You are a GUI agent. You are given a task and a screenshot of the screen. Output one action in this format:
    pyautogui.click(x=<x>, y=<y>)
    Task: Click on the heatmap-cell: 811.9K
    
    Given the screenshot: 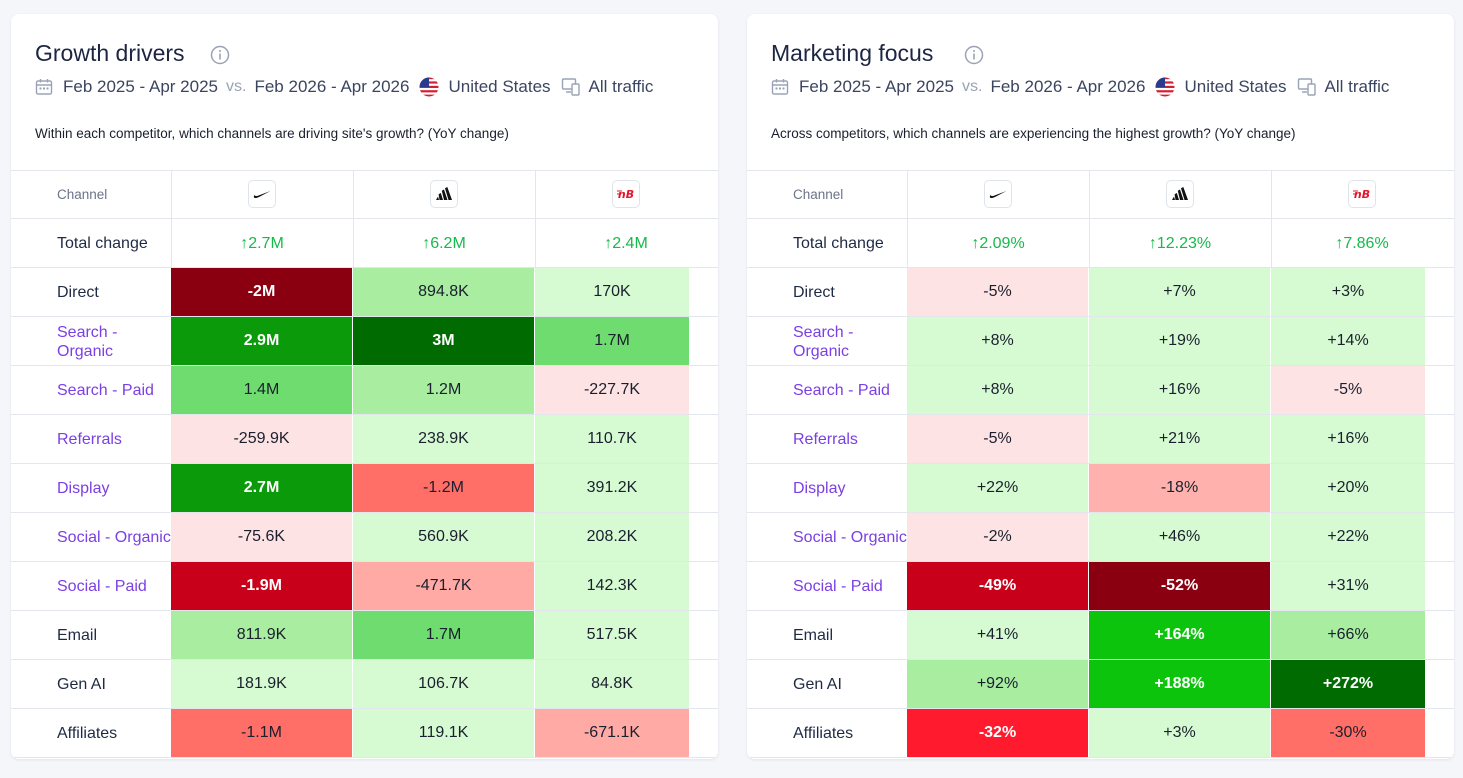 What is the action you would take?
    pyautogui.click(x=261, y=635)
    